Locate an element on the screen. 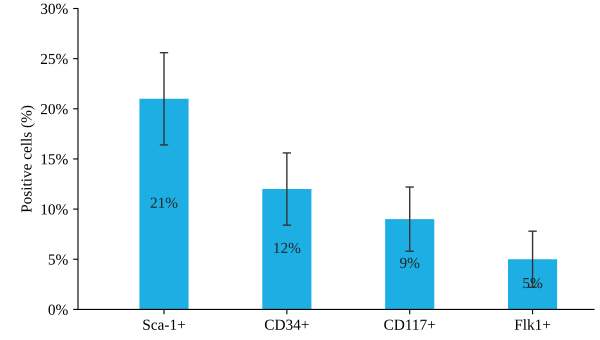 This screenshot has height=340, width=600. x-tick-label: Flk1+ is located at coordinates (532, 324).